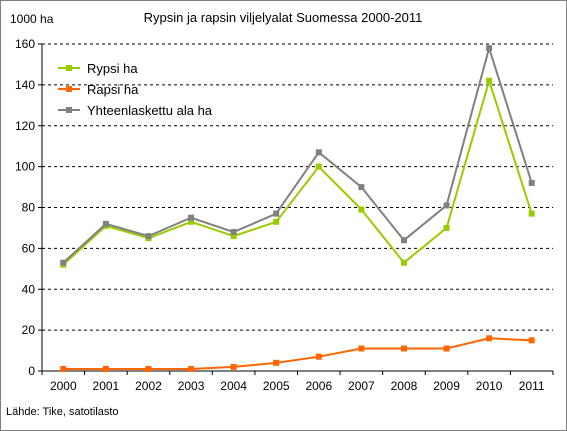 The image size is (567, 431). I want to click on y-tick-label: 120, so click(25, 126).